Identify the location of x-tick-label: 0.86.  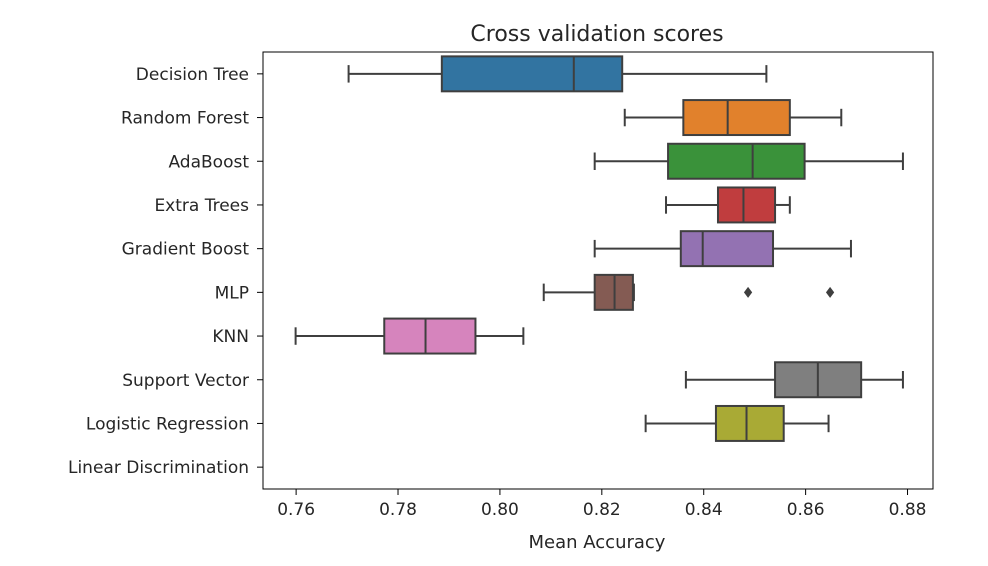
(806, 510).